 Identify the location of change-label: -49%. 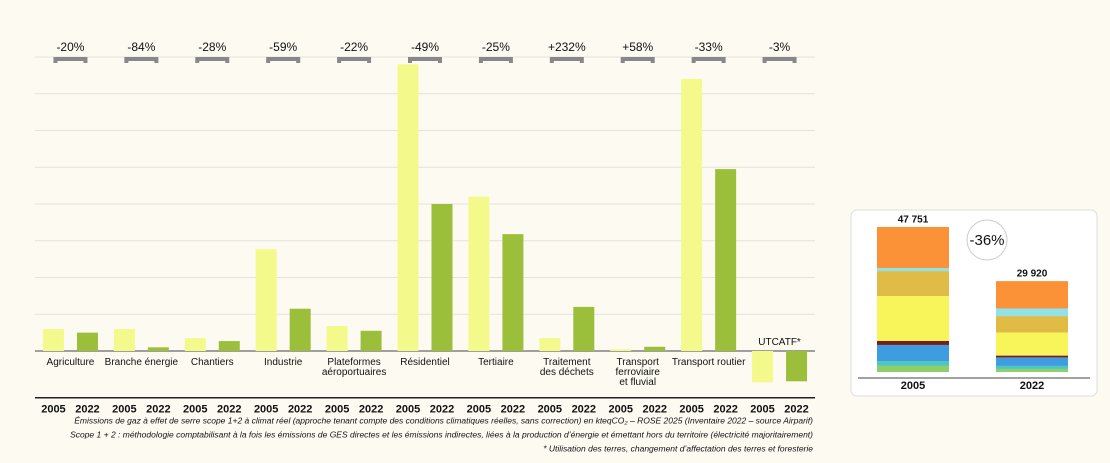
(425, 47).